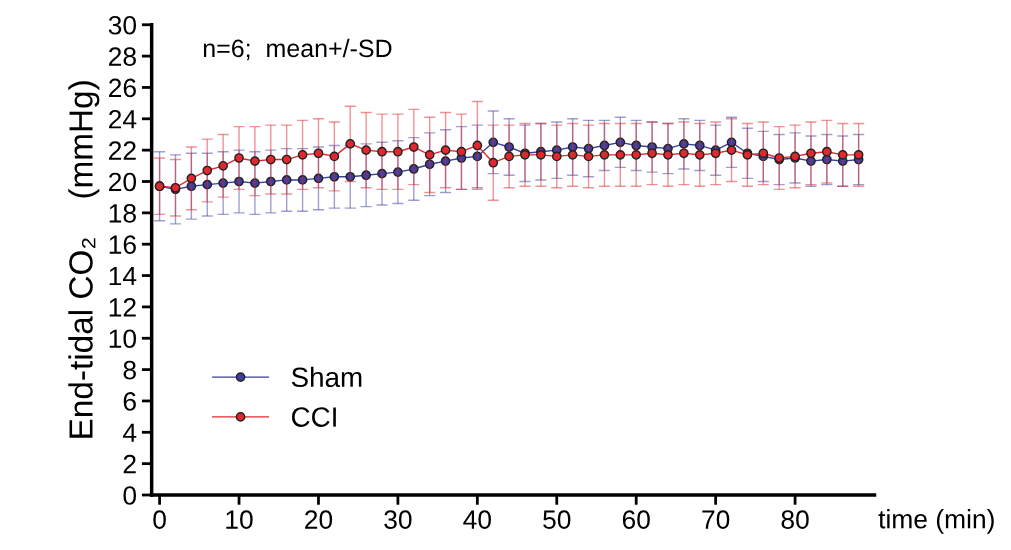  Describe the element at coordinates (122, 307) in the screenshot. I see `y-tick-label: 12` at that location.